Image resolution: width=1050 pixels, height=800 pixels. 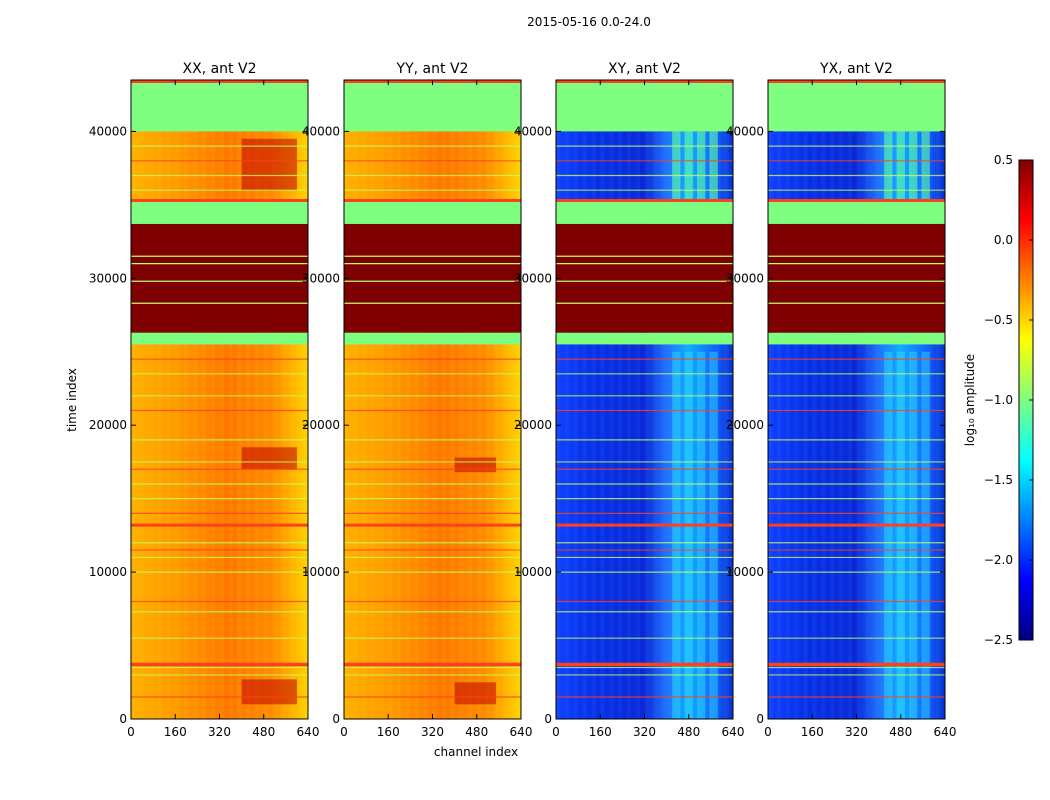 What do you see at coordinates (745, 572) in the screenshot?
I see `y-tick-label: 10000` at bounding box center [745, 572].